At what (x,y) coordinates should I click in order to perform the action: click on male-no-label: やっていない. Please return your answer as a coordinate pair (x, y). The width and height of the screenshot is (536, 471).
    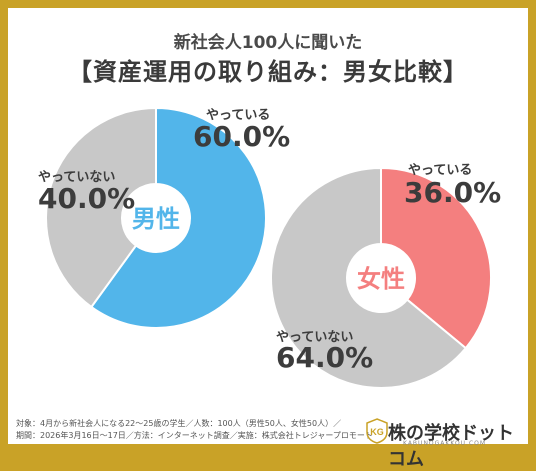
    Looking at the image, I should click on (77, 177).